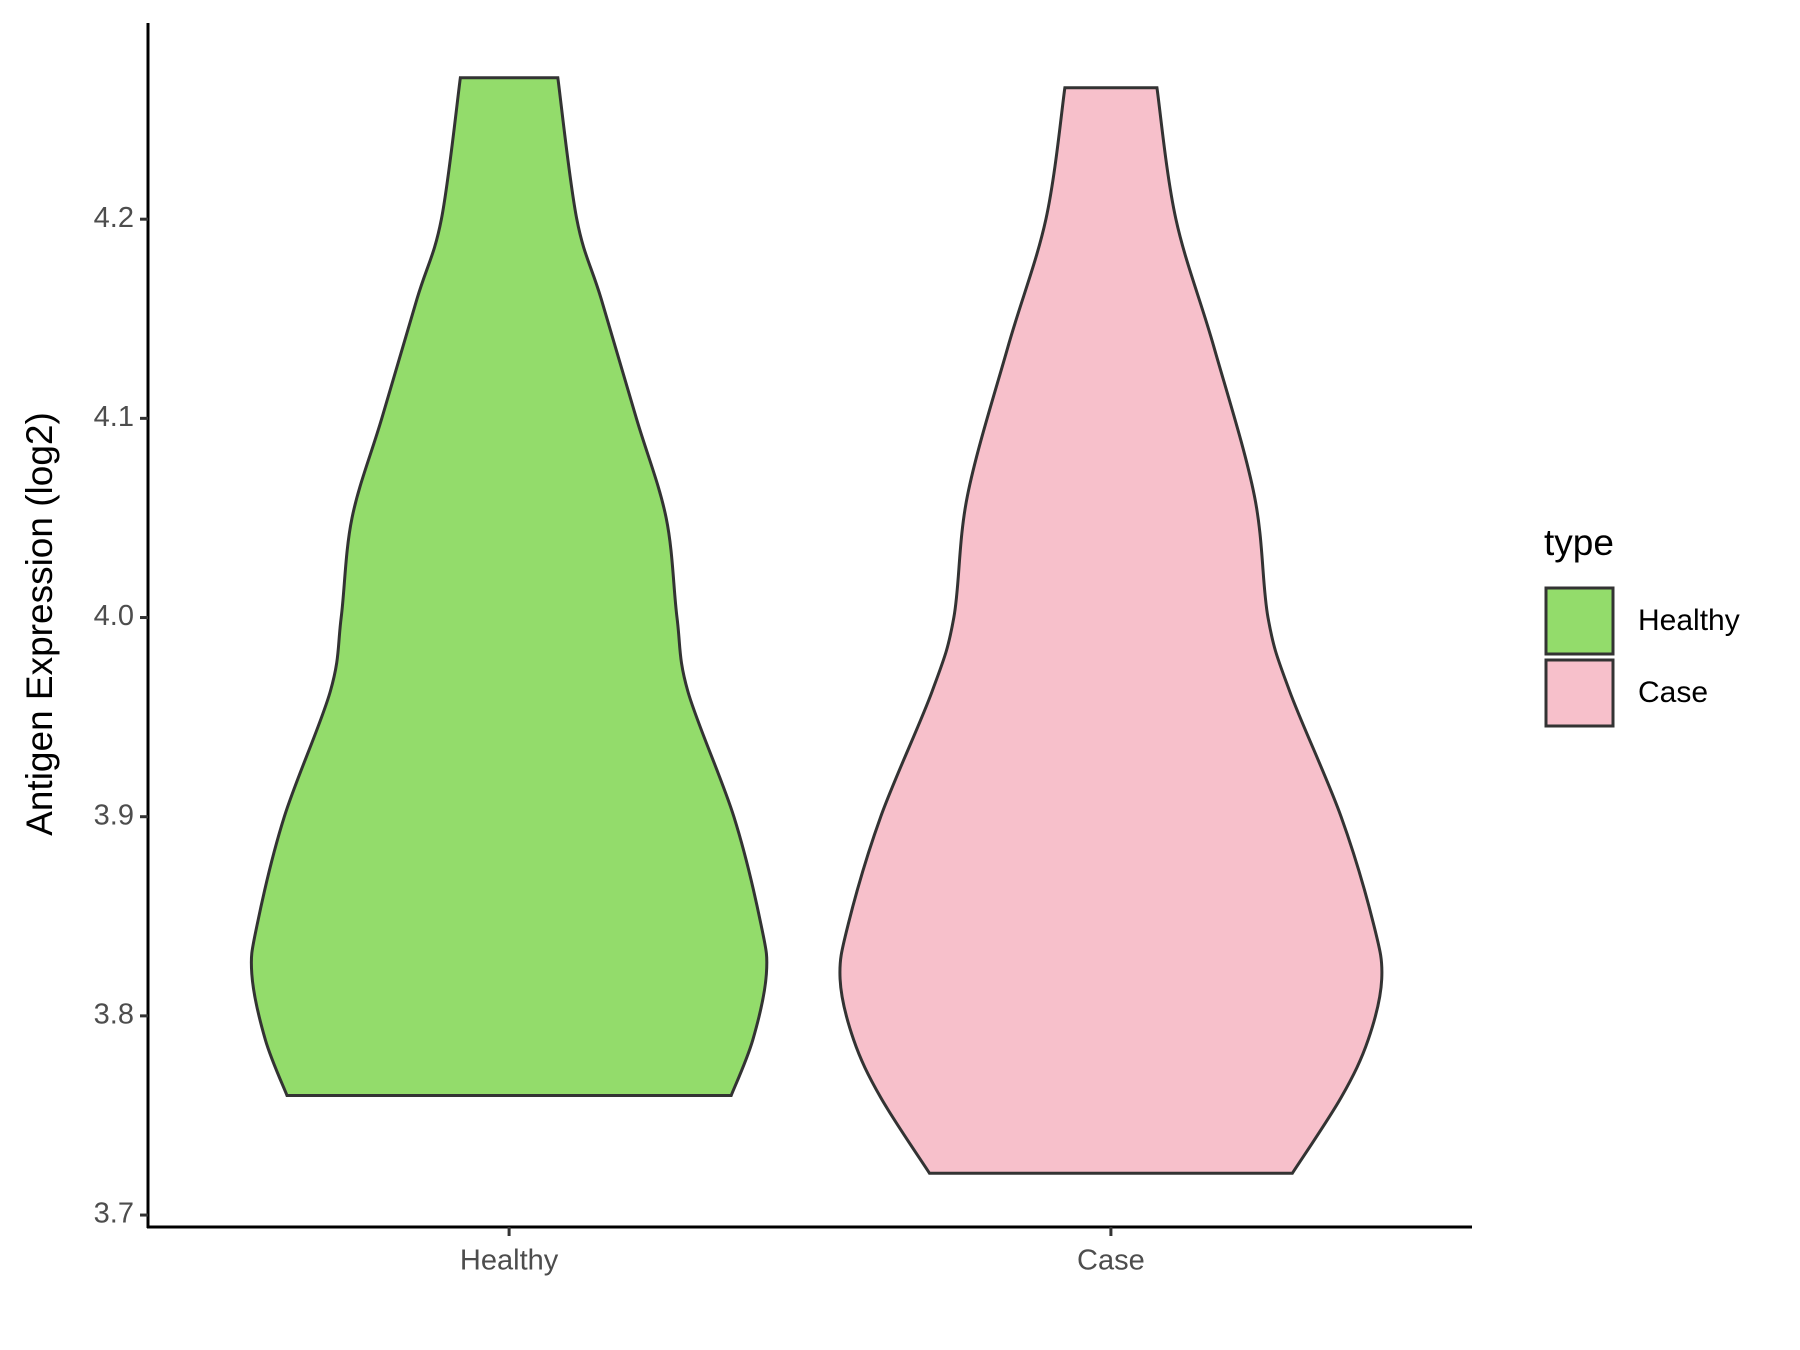 The width and height of the screenshot is (1800, 1350). Describe the element at coordinates (1673, 692) in the screenshot. I see `legend-label: Case` at that location.